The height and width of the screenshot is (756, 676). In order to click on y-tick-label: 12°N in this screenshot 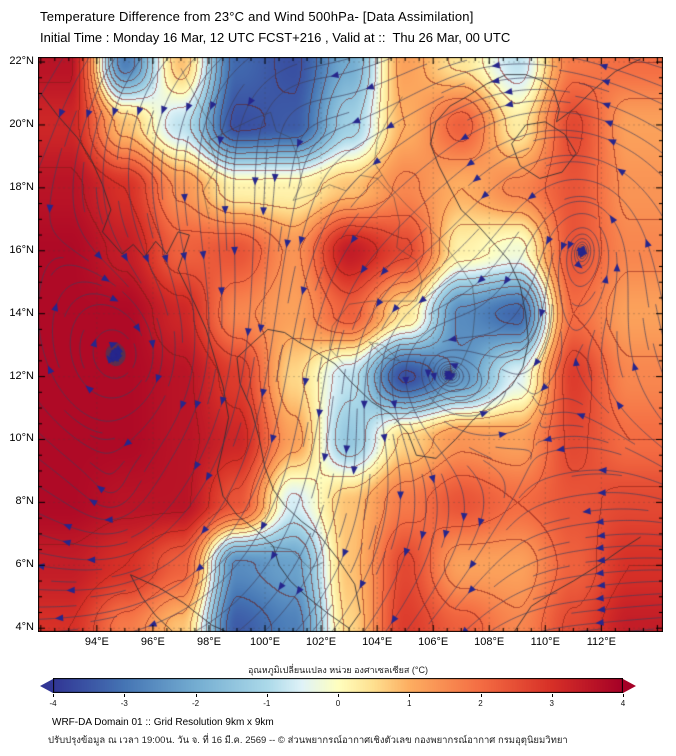, I will do `click(21, 375)`.